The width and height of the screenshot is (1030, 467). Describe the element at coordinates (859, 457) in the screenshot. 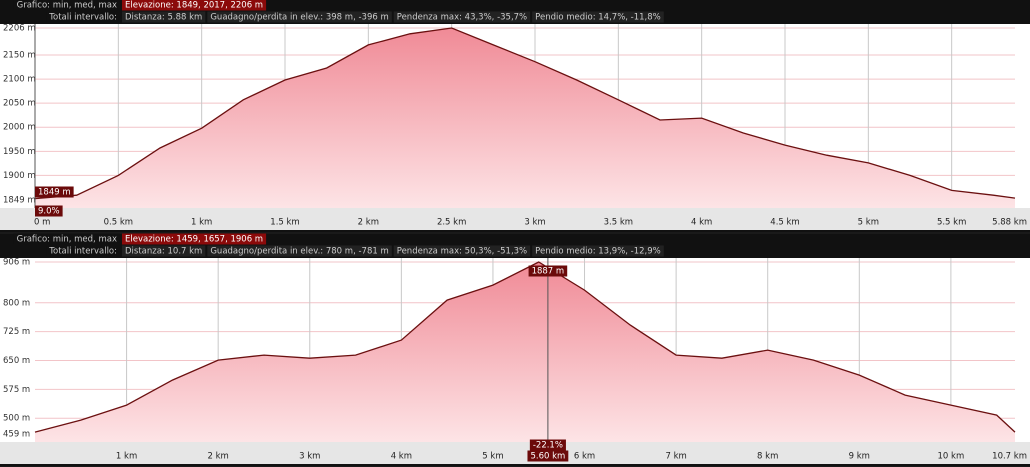

I see `x-tick-label: 9 km` at that location.